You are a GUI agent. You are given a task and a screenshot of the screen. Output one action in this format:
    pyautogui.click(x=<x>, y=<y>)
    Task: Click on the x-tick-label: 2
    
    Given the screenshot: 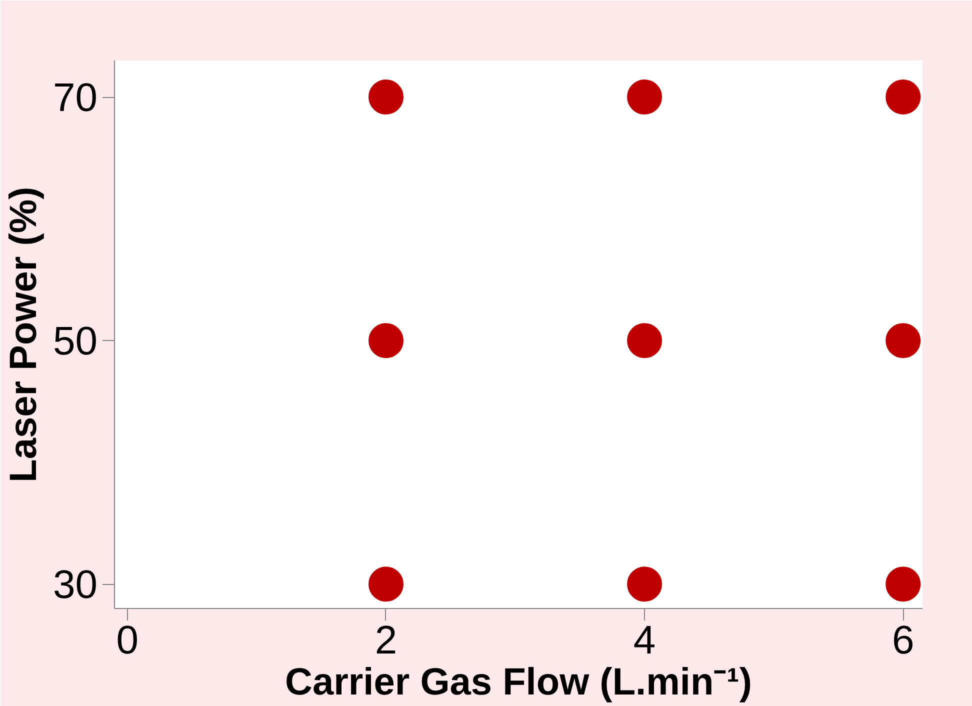 What is the action you would take?
    pyautogui.click(x=386, y=640)
    